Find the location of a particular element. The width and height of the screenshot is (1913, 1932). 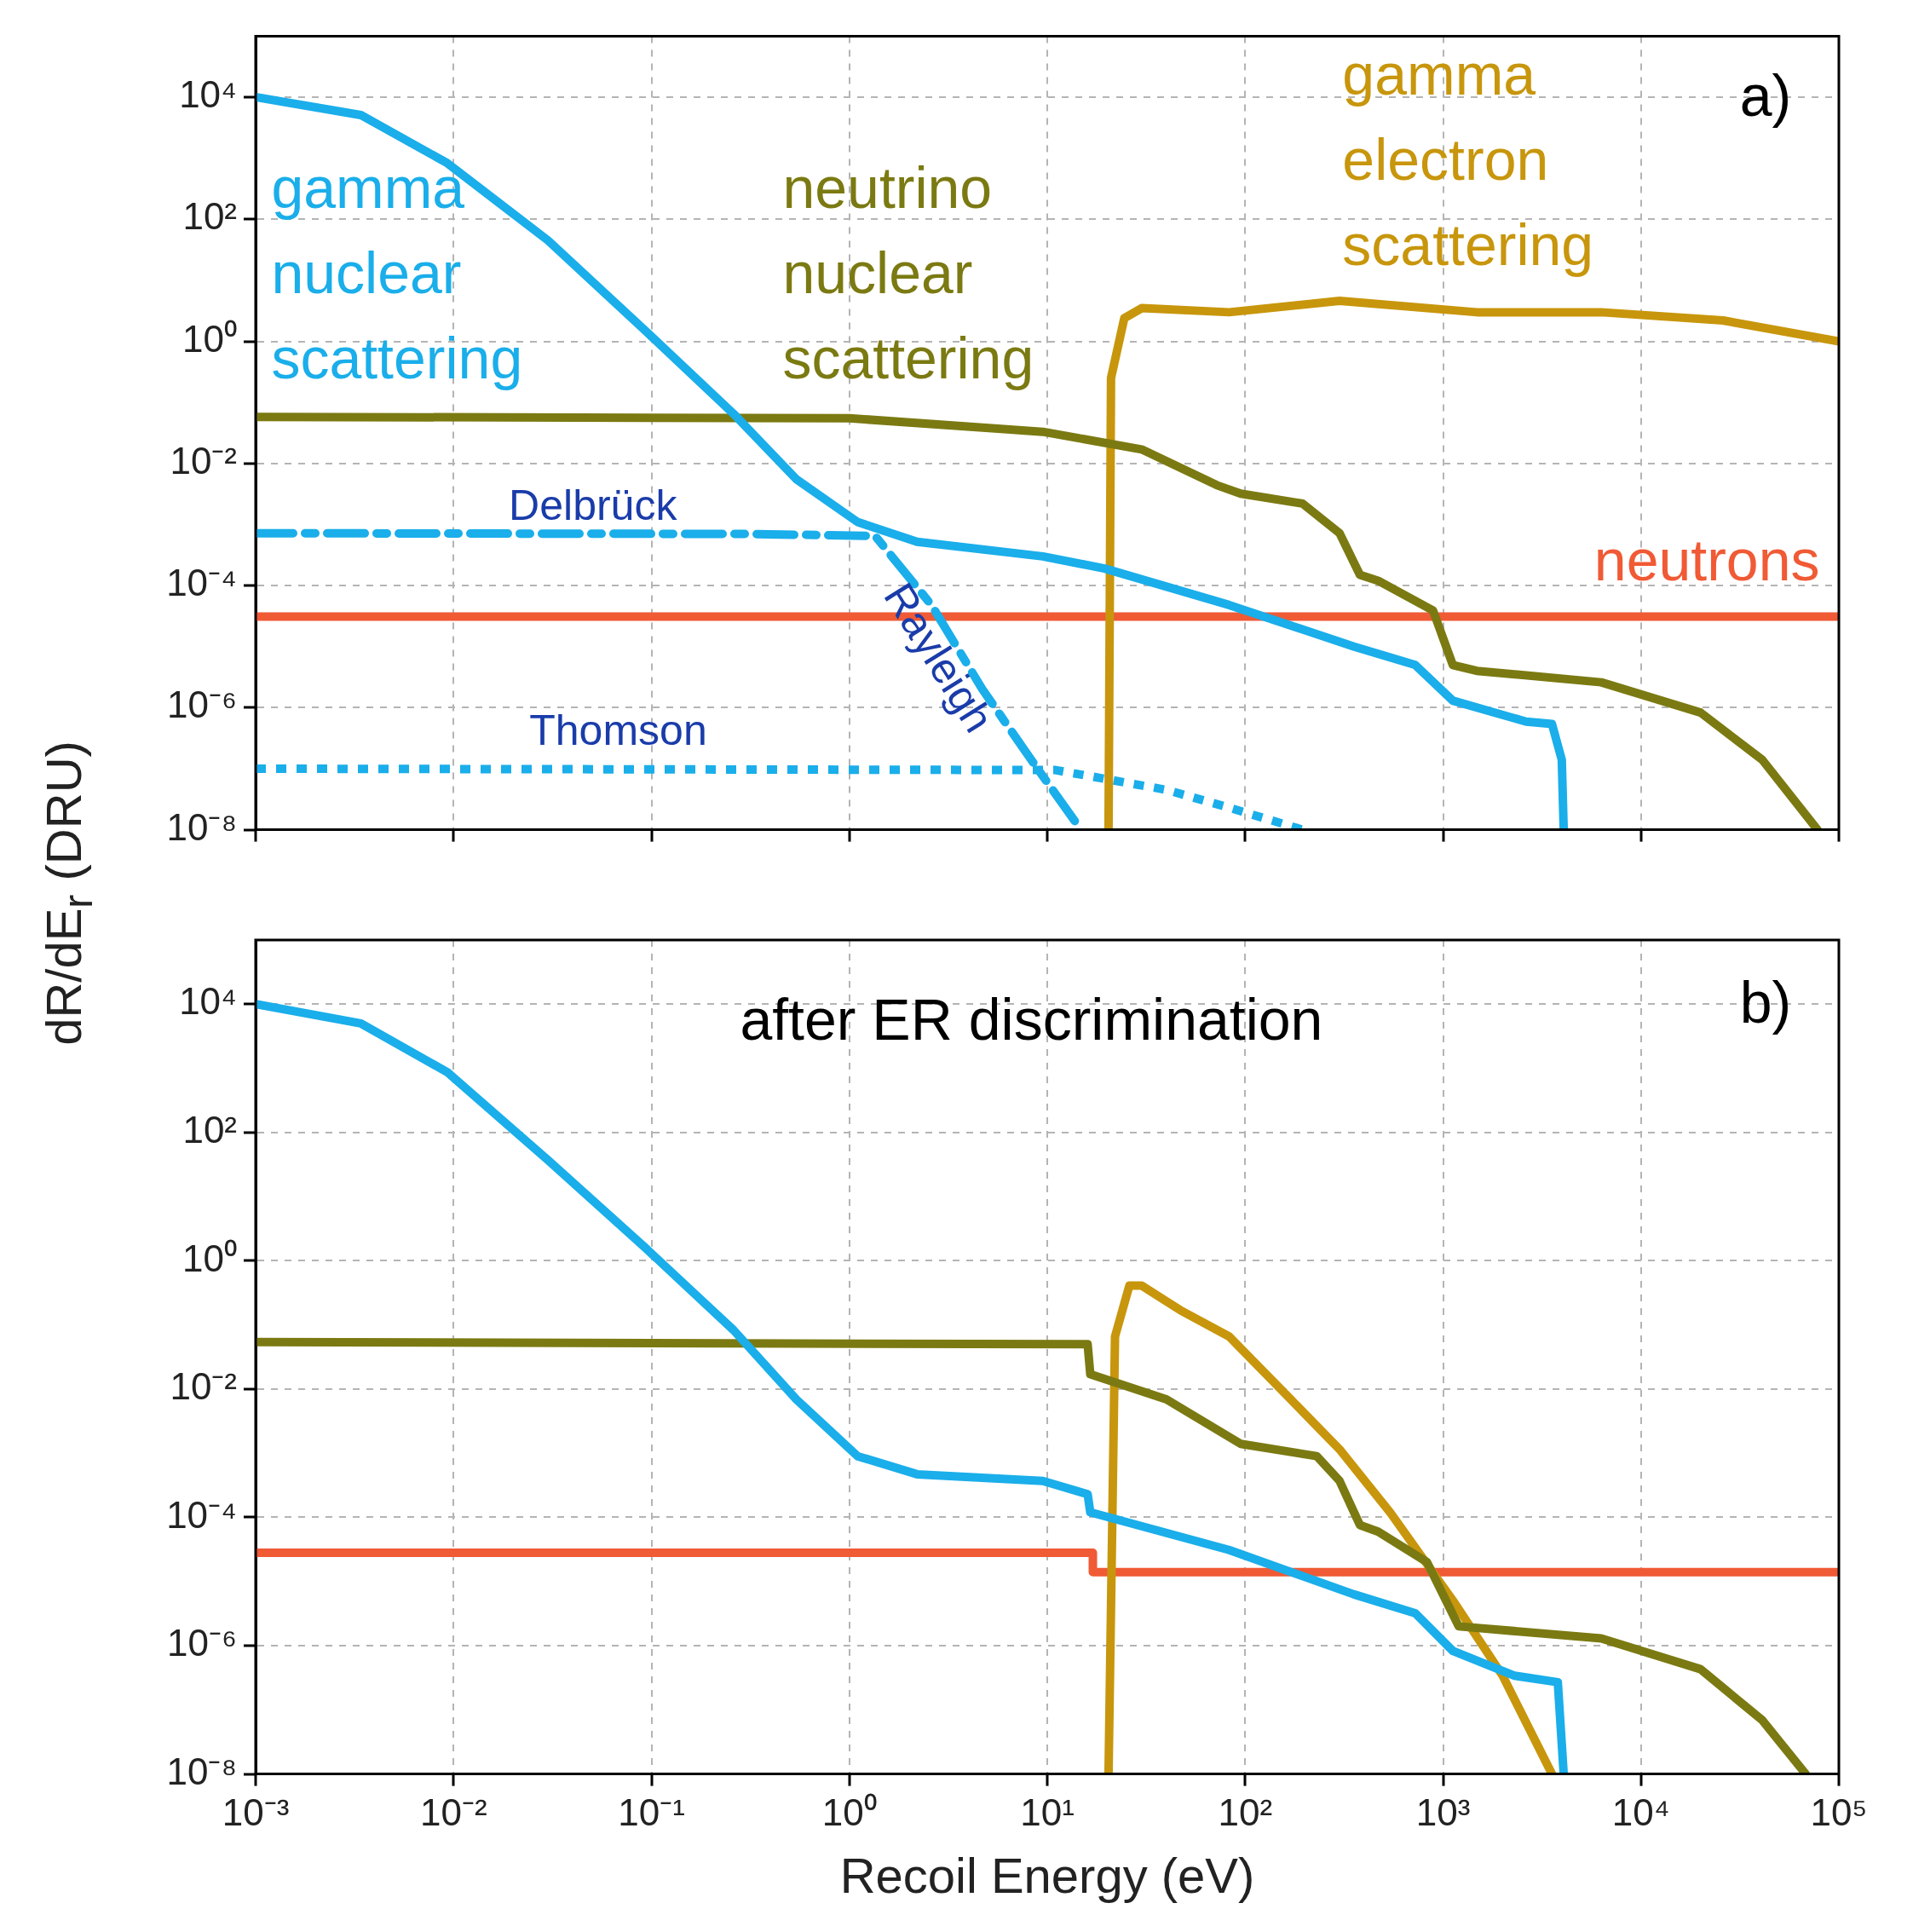

series-label: gamma electron scattering is located at coordinates (1468, 160).